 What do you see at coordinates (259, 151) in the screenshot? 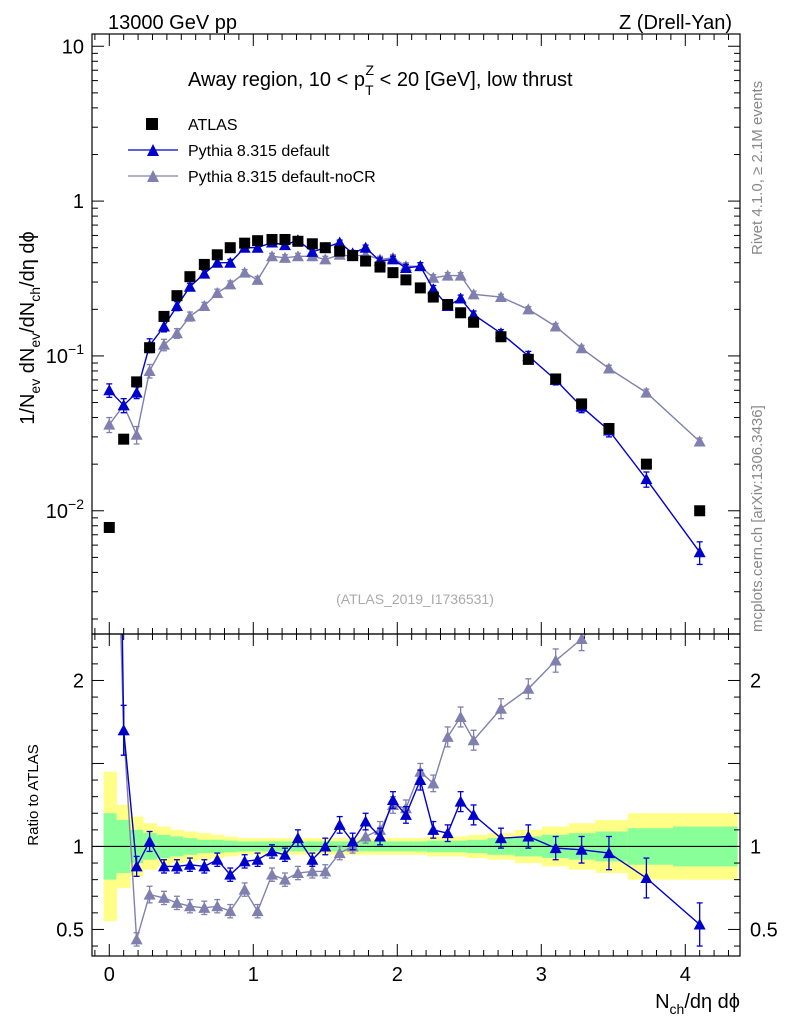
I see `legend-label-default: Pythia 8.315 default` at bounding box center [259, 151].